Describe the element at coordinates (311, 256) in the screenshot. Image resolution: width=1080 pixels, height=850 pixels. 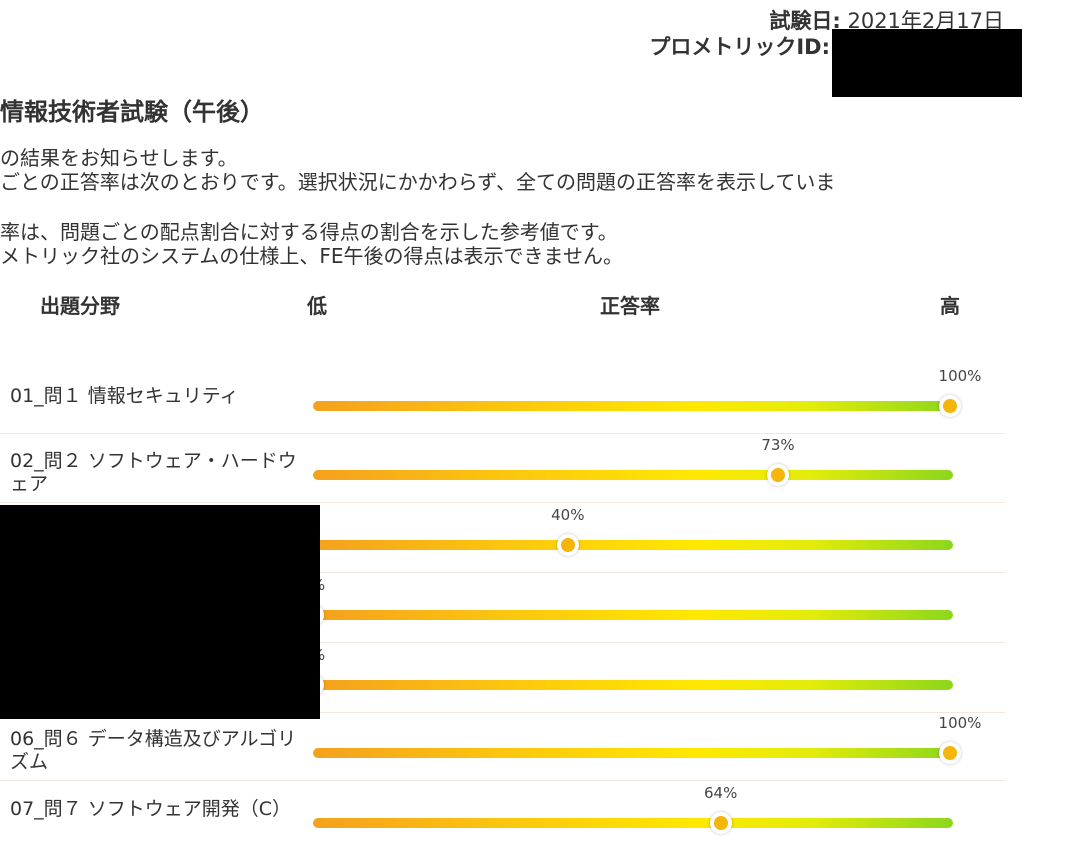
I see `note-line-2: メトリック社のシステムの仕様上、FE午後の得点は表示できません。` at that location.